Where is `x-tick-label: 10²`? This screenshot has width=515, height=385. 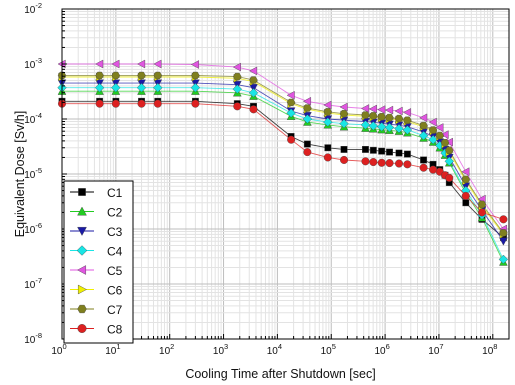 x-tick-label: 10² is located at coordinates (166, 349).